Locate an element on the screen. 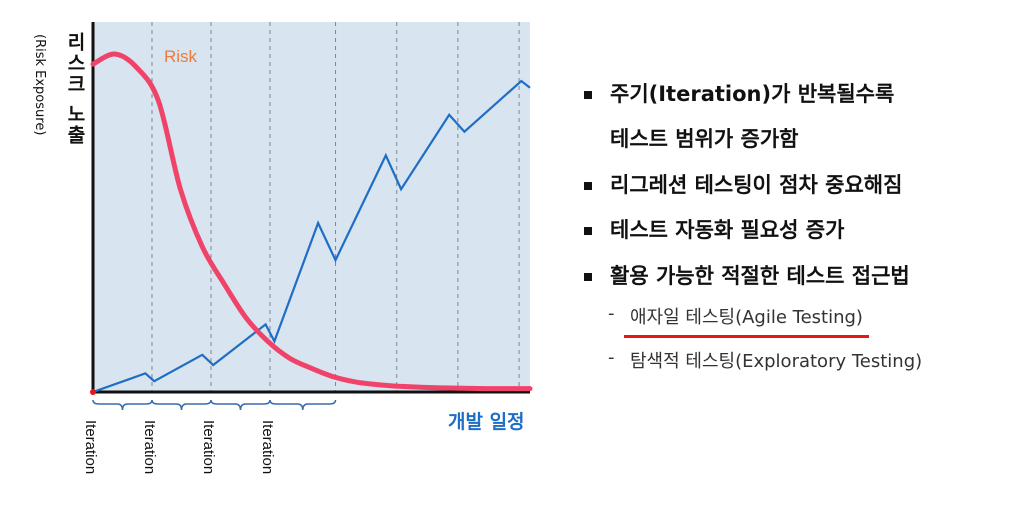 The width and height of the screenshot is (1019, 511). sub-item: - 애자일 테스팅(Agile Testing) is located at coordinates (795, 320).